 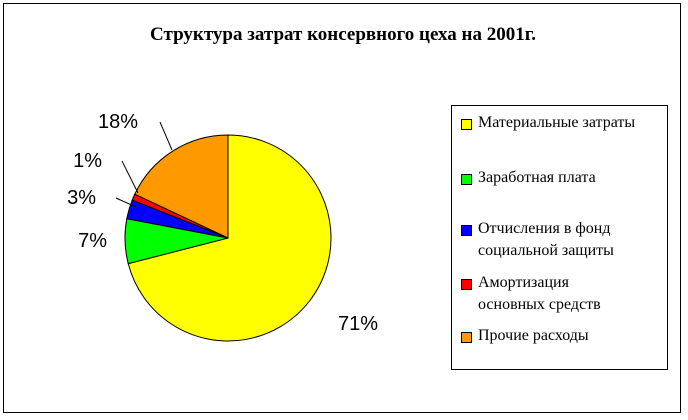 What do you see at coordinates (571, 294) in the screenshot?
I see `legend-label: Амортизация основных средств` at bounding box center [571, 294].